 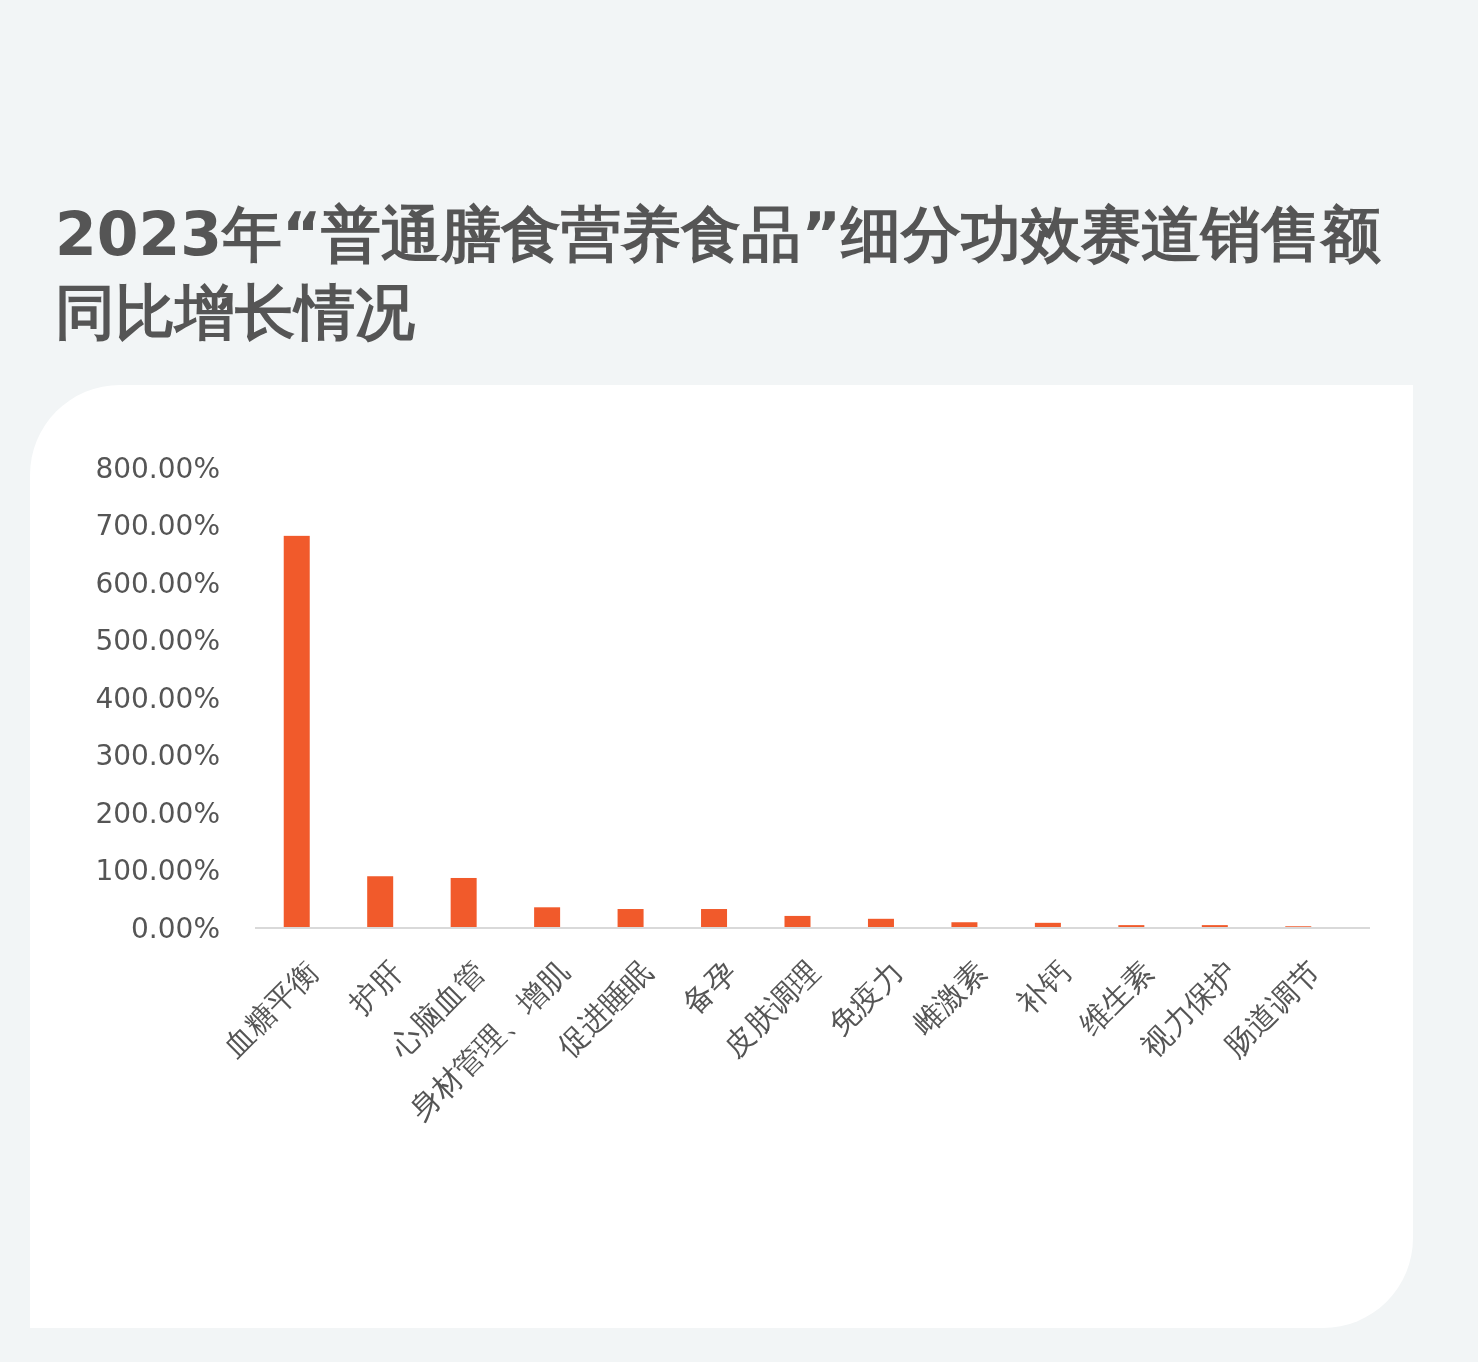 What do you see at coordinates (157, 870) in the screenshot?
I see `y-tick-label: 100.00%` at bounding box center [157, 870].